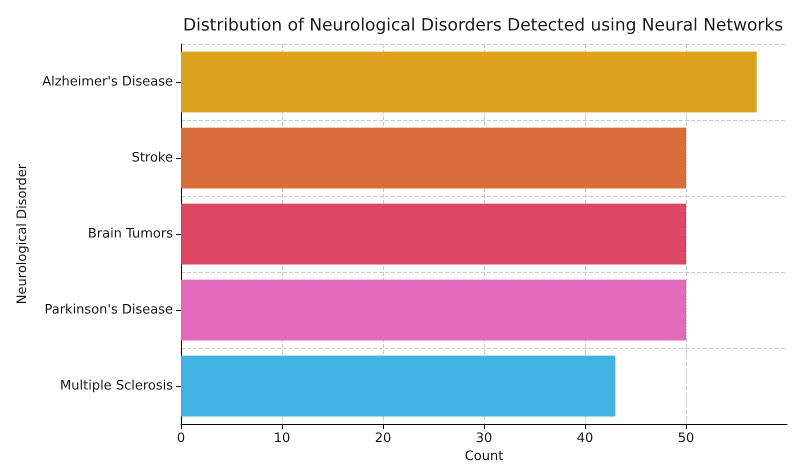 This screenshot has width=802, height=476. I want to click on x-tick-label: 10, so click(282, 438).